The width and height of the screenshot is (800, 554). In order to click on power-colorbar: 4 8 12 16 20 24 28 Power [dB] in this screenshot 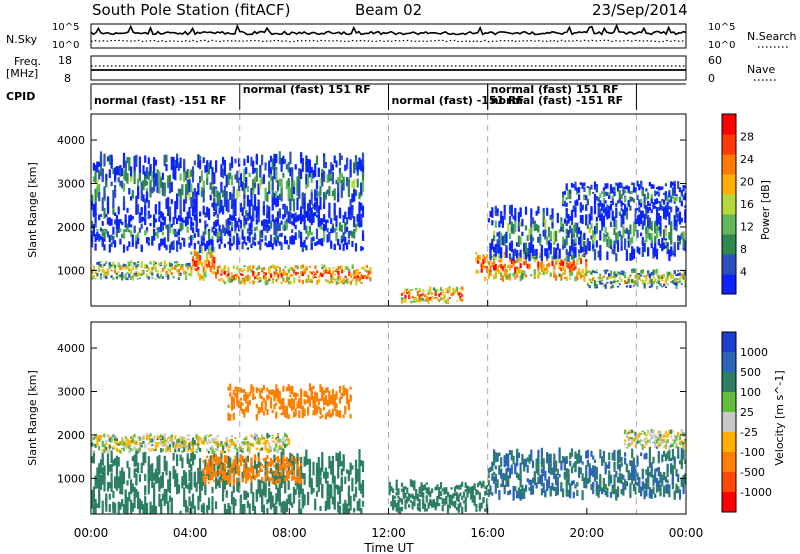, I will do `click(746, 204)`.